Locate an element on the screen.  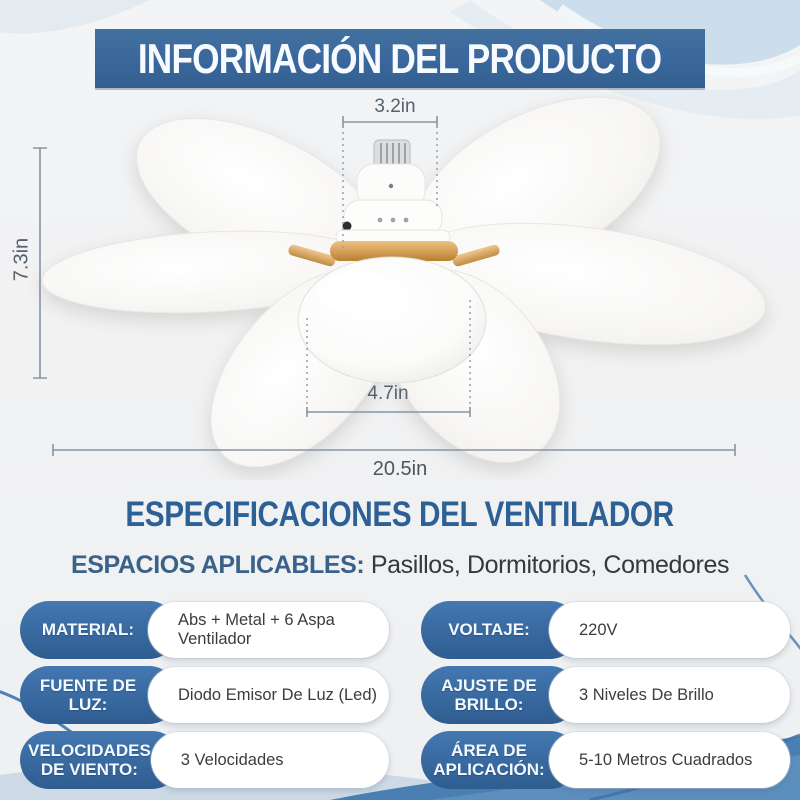
spec-row-fuente-de-luz: FUENTE DE LUZ: Diodo Emisor De Luz (Led) is located at coordinates (204, 695).